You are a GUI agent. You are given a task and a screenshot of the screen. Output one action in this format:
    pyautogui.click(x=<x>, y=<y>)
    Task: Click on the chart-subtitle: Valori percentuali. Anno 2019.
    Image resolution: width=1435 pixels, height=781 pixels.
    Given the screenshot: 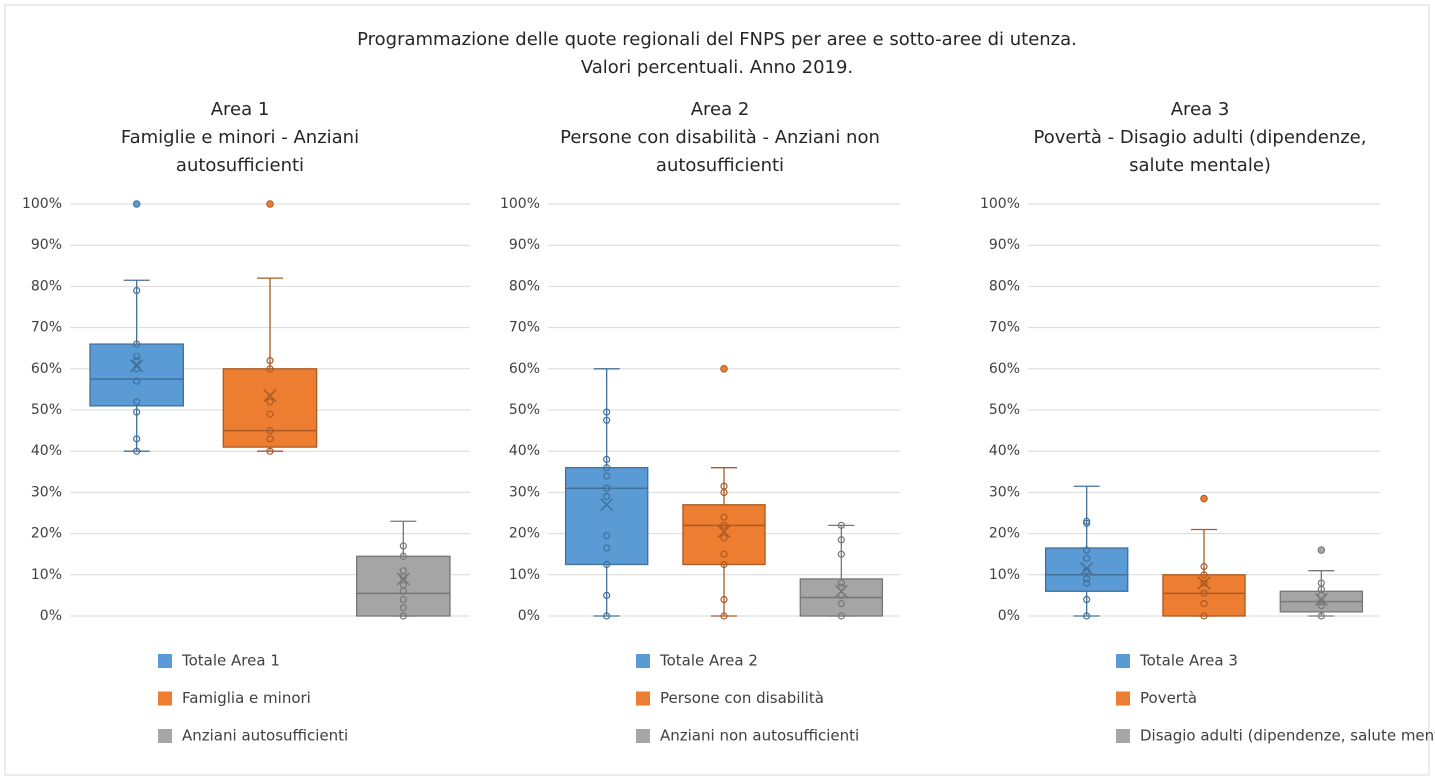 What is the action you would take?
    pyautogui.click(x=717, y=67)
    